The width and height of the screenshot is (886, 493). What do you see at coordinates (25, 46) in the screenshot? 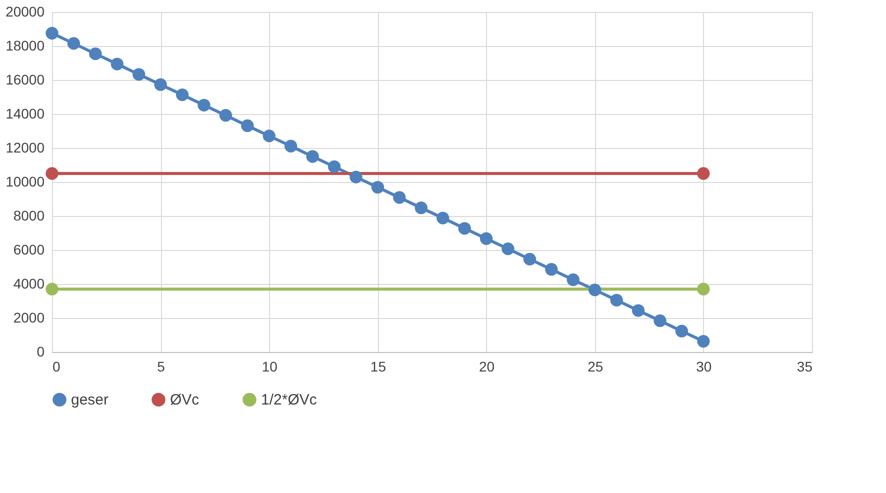
I see `y-tick-label: 18000` at bounding box center [25, 46].